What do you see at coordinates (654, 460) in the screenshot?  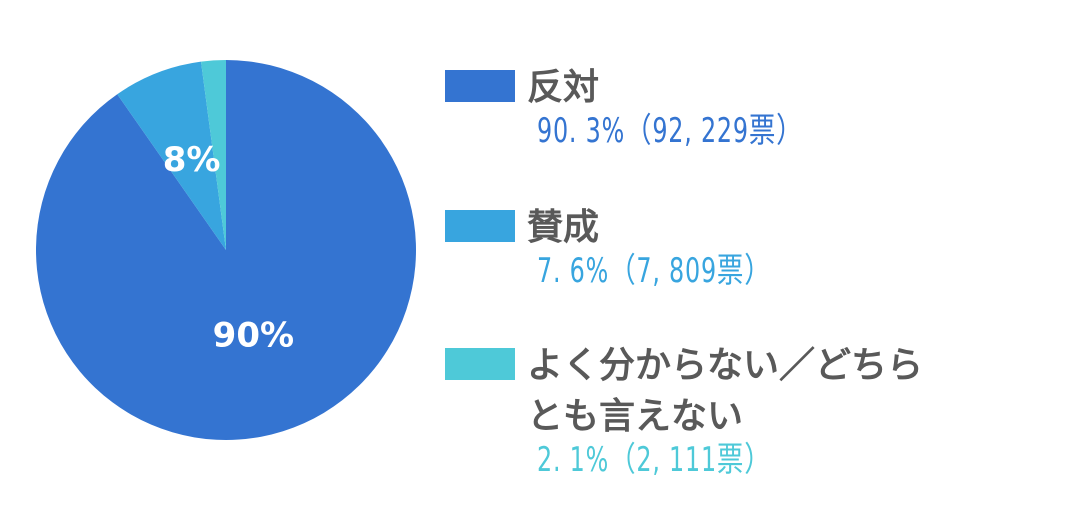 I see `legend-value-unsure: 2. 1%（2, 111票）` at bounding box center [654, 460].